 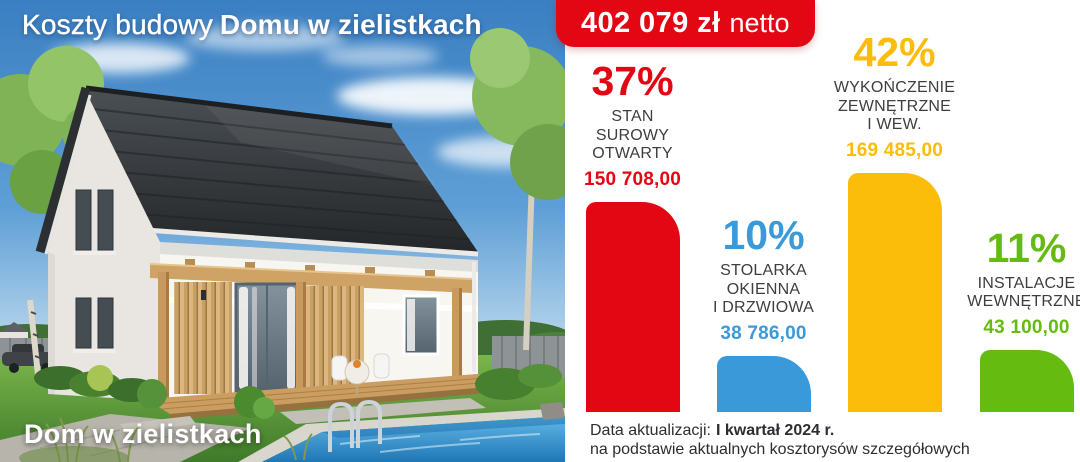 I want to click on percent-label: 11%, so click(x=1026, y=247).